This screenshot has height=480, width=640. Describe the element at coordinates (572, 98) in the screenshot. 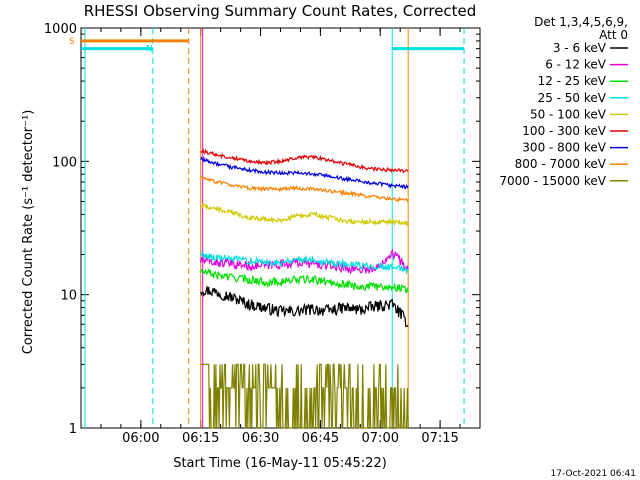

I see `legend-entry-label: 25 - 50 keV` at that location.